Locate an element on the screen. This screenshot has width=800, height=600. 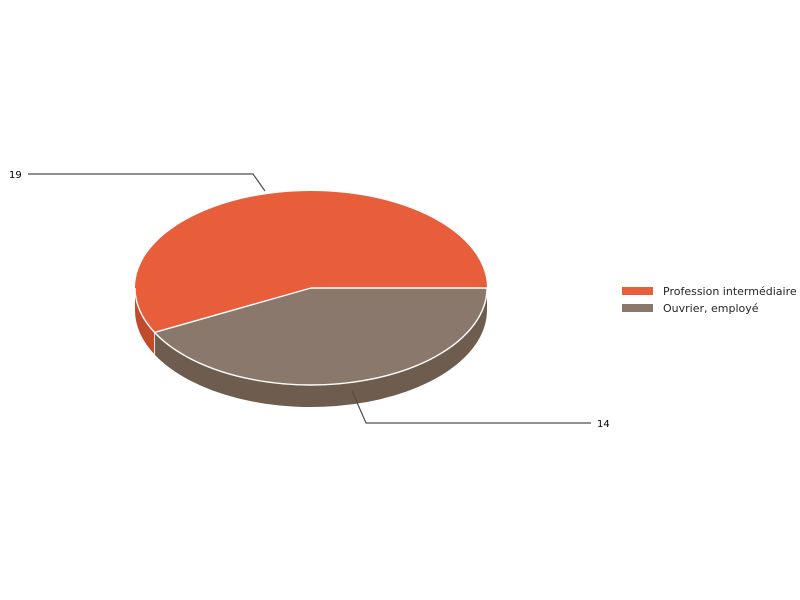
legend-swatch-profession-intermediaire is located at coordinates (637, 291).